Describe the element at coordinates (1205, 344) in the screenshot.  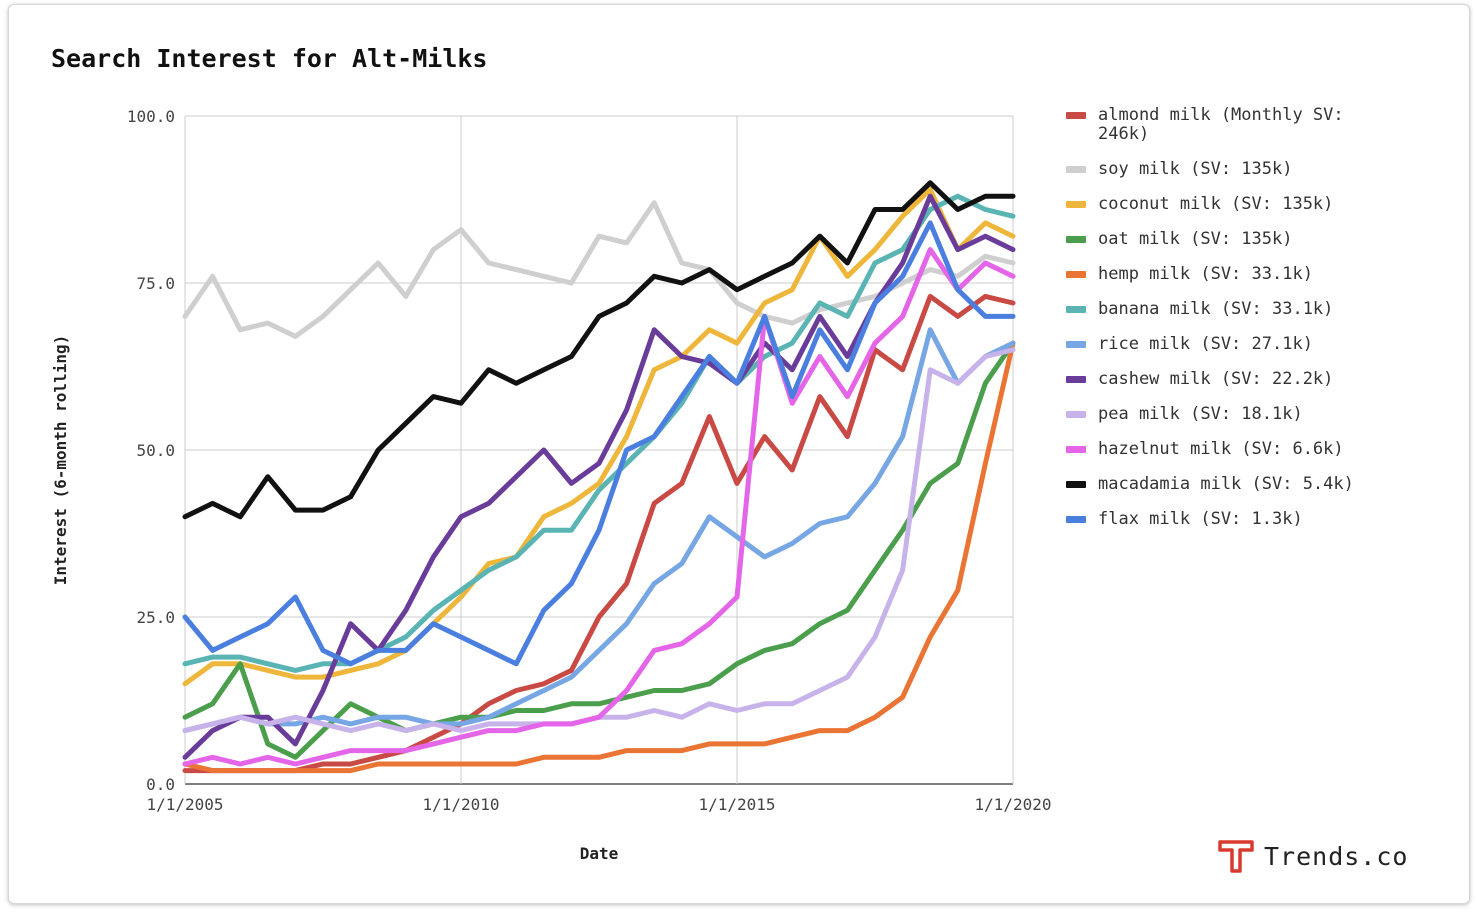
I see `legend-label: rice milk (SV: 27.1k)` at that location.